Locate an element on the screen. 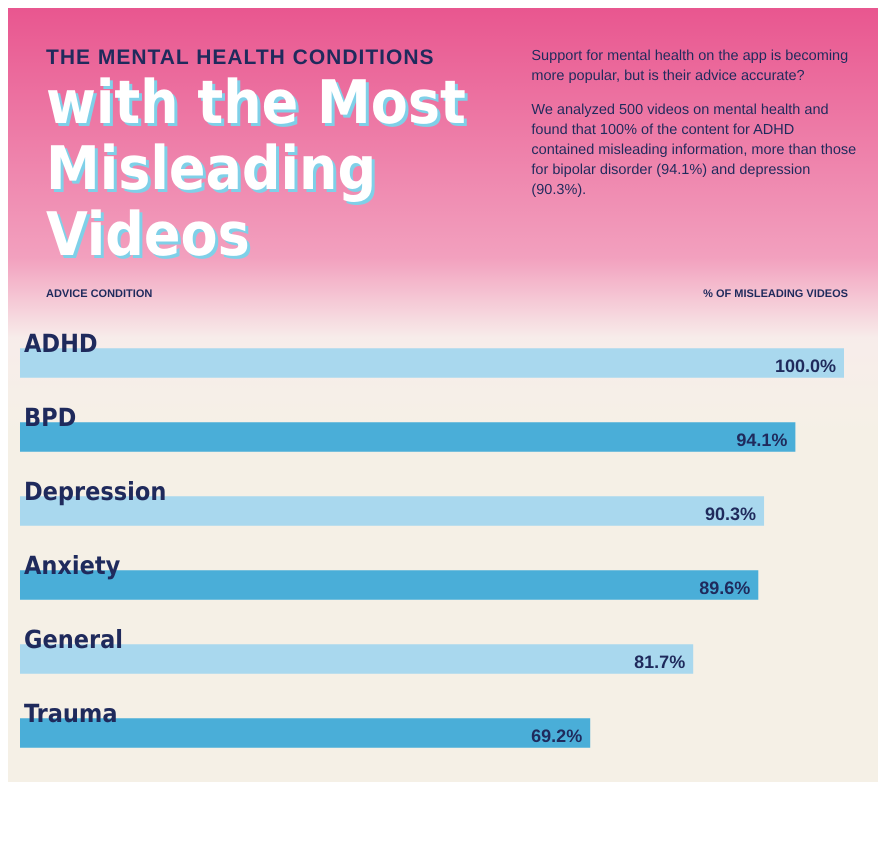 The width and height of the screenshot is (886, 850). chart-title: THE MENTAL HEALTH CONDITIONS is located at coordinates (241, 58).